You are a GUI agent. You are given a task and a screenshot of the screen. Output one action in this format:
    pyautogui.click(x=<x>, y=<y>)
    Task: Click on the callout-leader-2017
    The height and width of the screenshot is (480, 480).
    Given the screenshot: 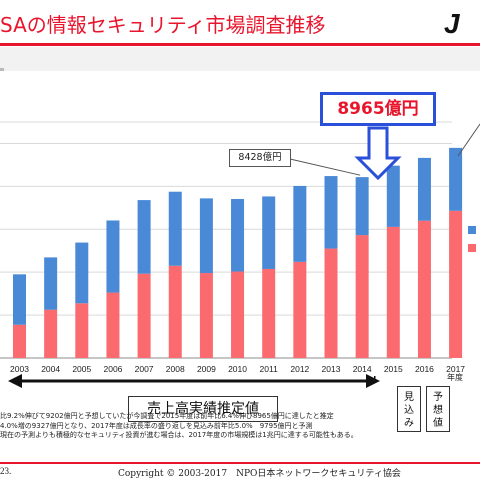 What is the action you would take?
    pyautogui.click(x=468, y=140)
    